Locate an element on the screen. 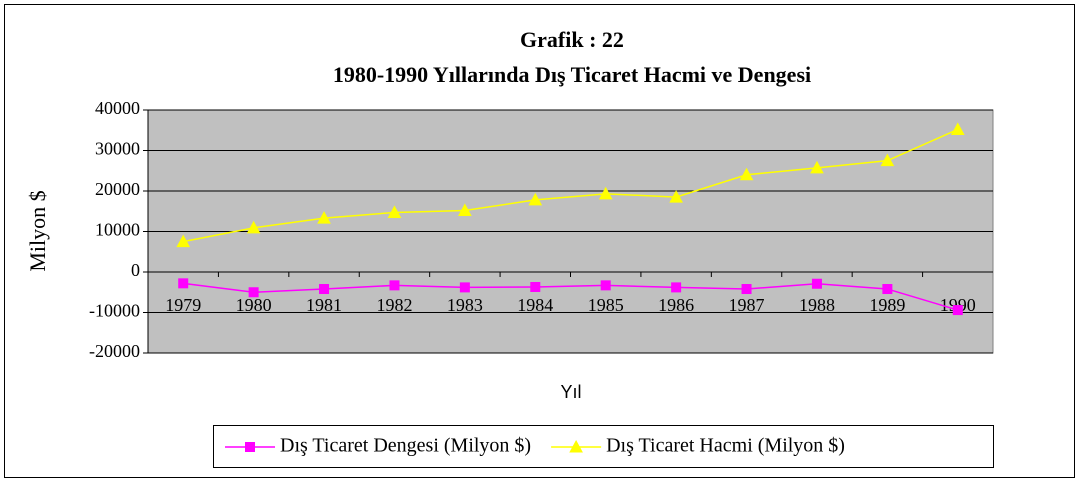  x-tick-label: 1979 is located at coordinates (183, 305).